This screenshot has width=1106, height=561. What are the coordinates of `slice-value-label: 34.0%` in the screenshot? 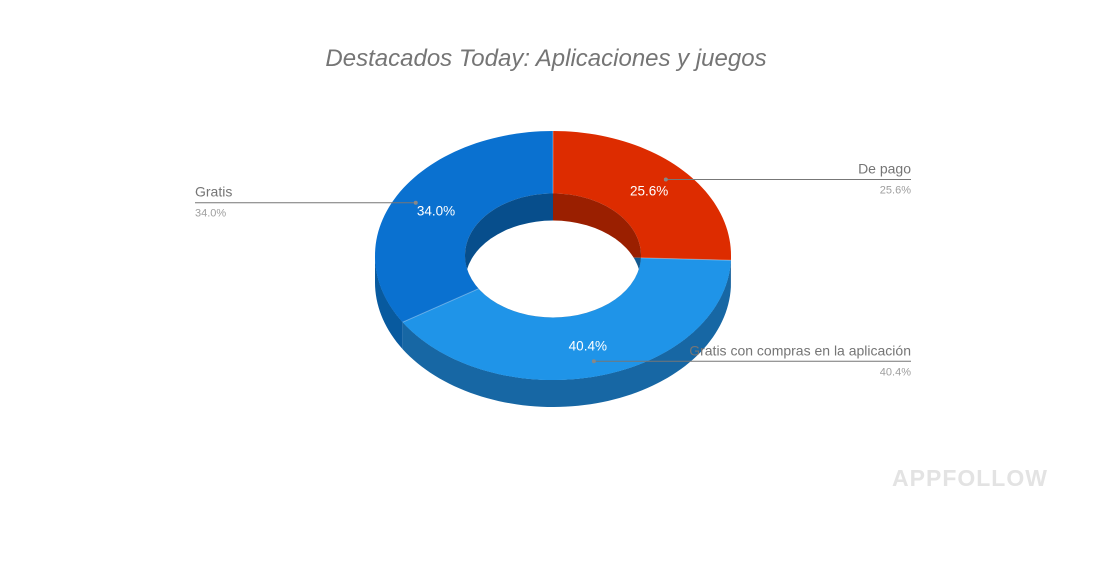 It's located at (436, 211).